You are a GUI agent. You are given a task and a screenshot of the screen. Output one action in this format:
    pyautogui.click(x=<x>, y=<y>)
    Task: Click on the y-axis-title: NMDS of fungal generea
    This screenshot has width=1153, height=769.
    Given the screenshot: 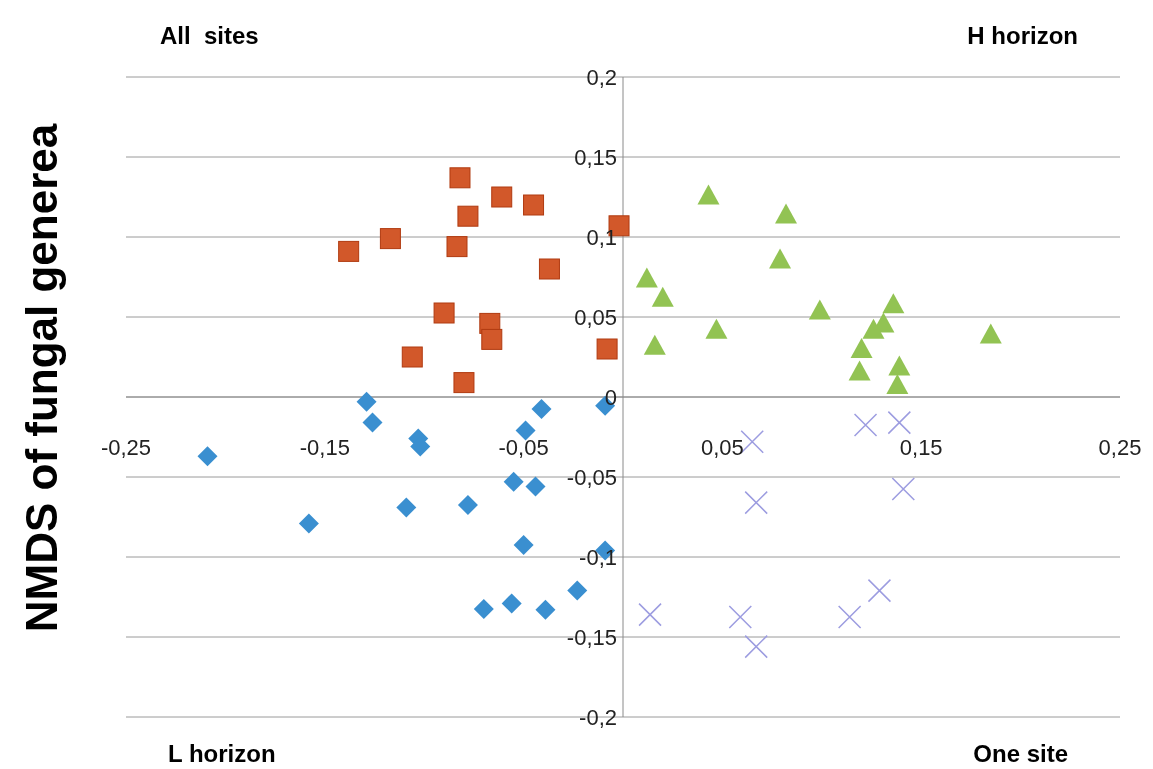 What is the action you would take?
    pyautogui.click(x=42, y=378)
    